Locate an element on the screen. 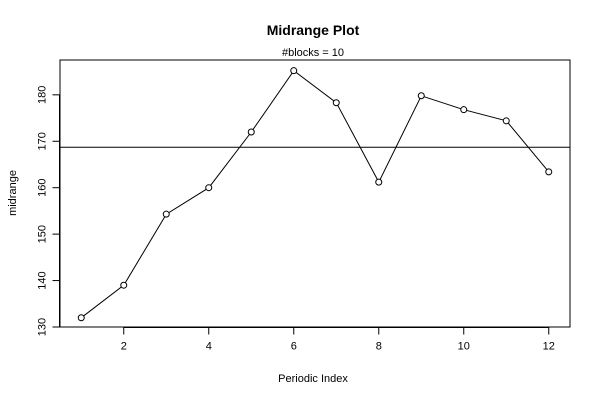  x-axis: 2 4 6 8 10 12 is located at coordinates (338, 340).